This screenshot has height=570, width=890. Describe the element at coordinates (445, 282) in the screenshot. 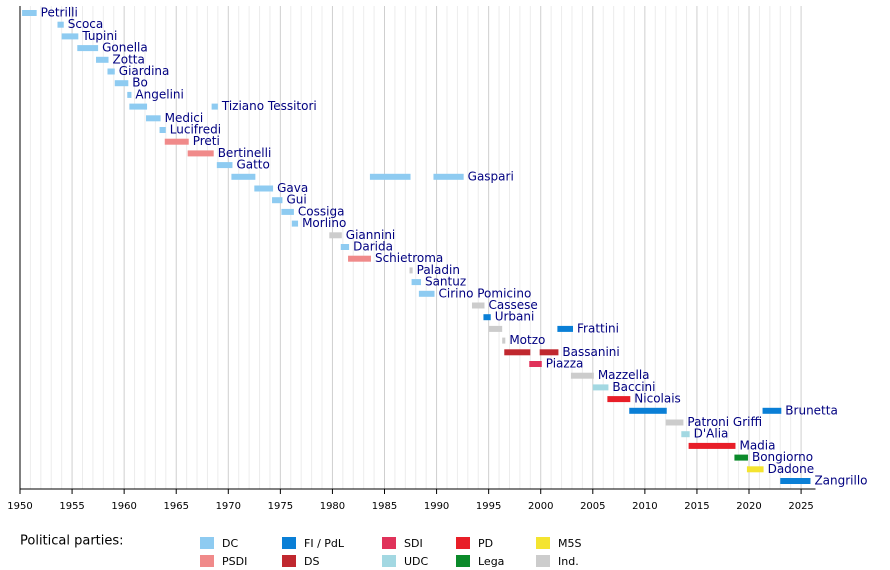

I see `minister-label: Santuz` at that location.